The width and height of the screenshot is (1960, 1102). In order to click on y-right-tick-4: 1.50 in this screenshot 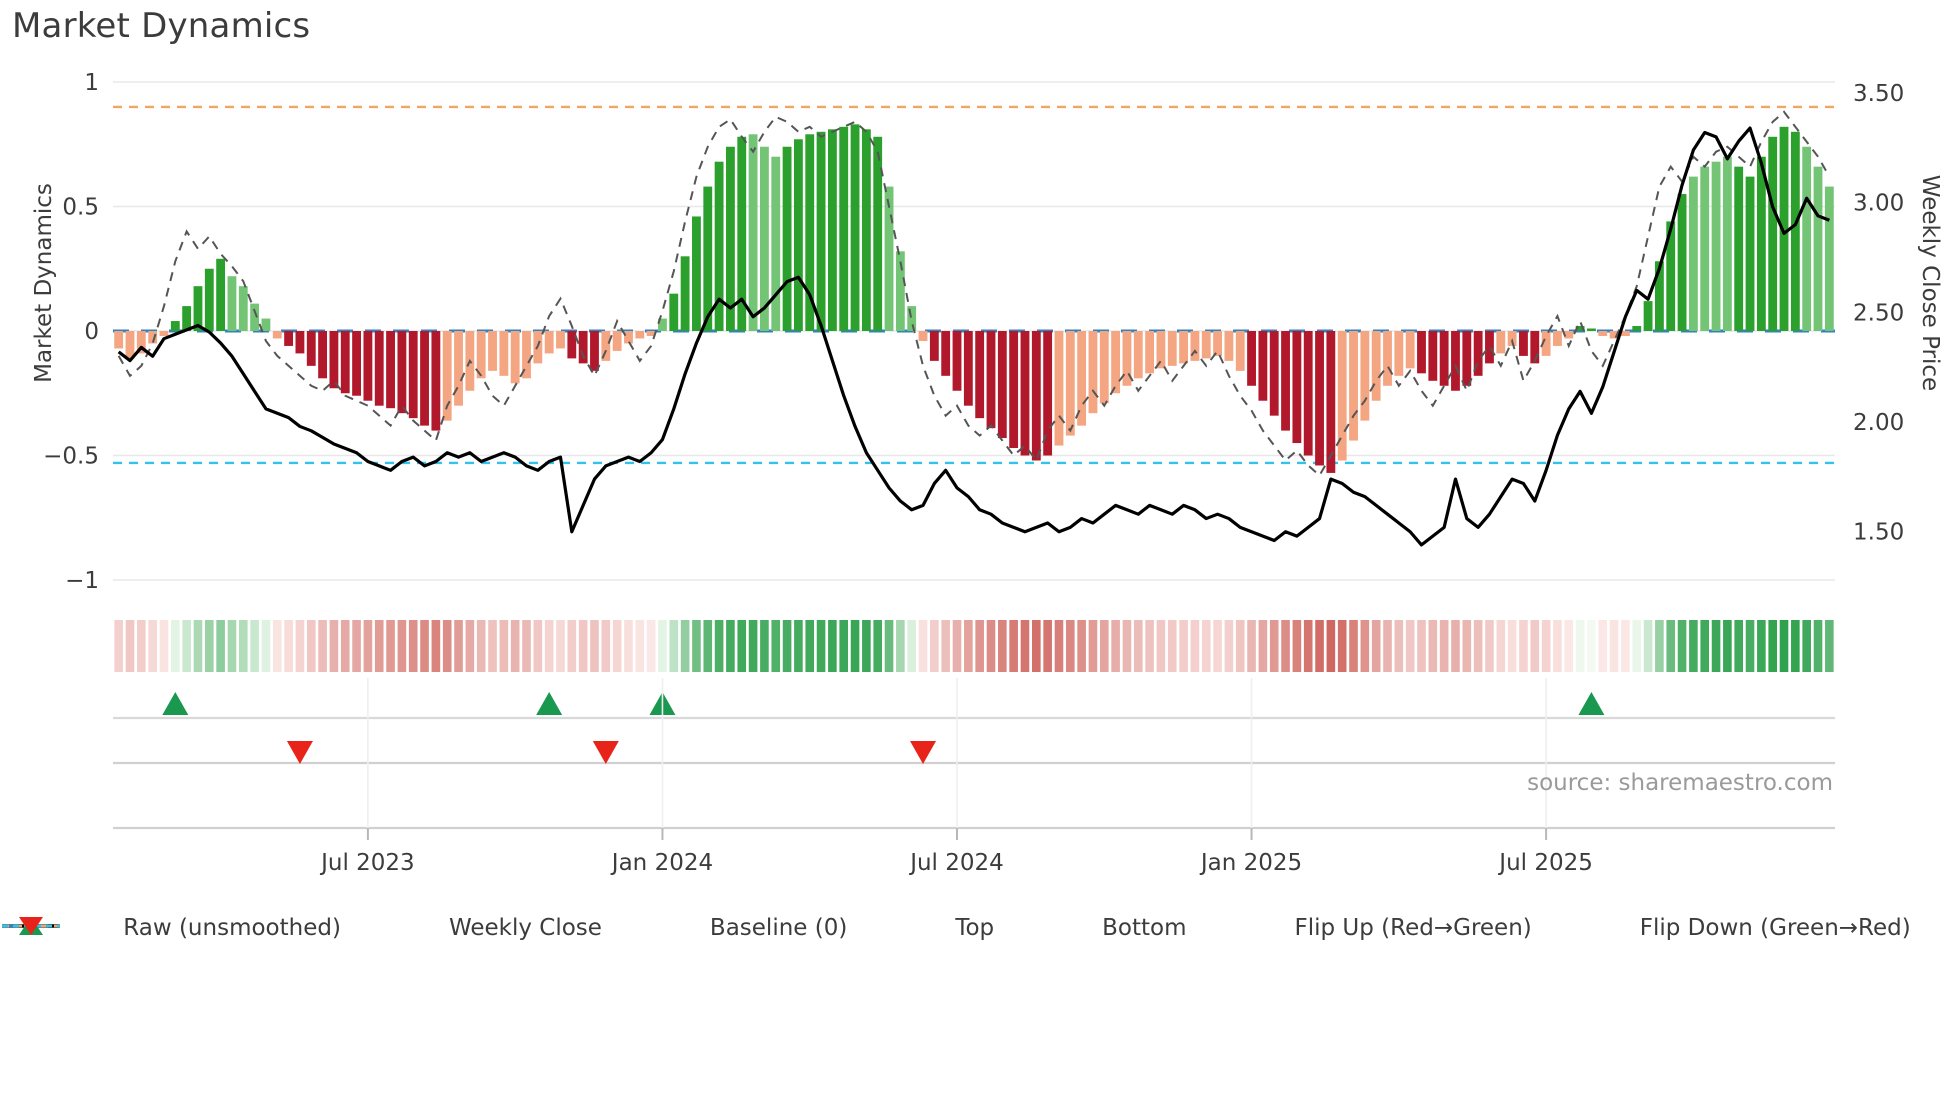, I will do `click(1878, 533)`.